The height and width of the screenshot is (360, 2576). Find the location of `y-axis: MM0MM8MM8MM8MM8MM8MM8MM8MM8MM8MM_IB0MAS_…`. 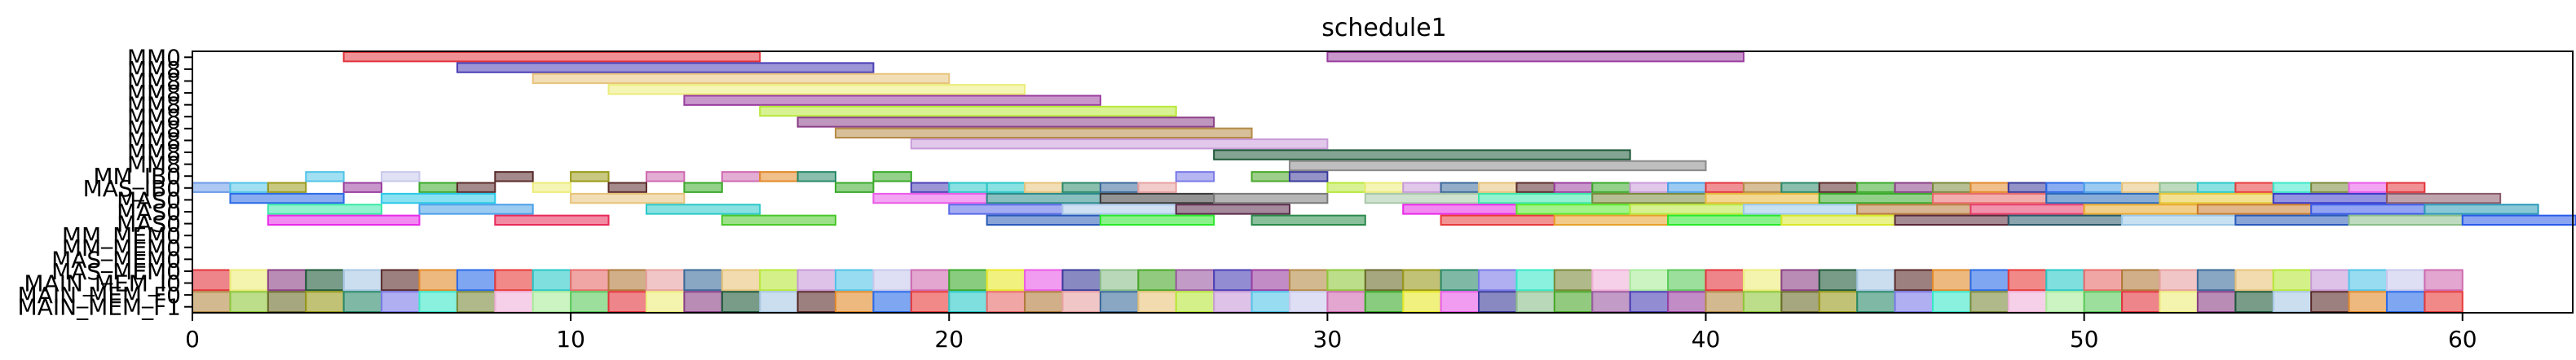

y-axis: MM0MM8MM8MM8MM8MM8MM8MM8MM8MM8MM_IB0MAS_… is located at coordinates (105, 182).